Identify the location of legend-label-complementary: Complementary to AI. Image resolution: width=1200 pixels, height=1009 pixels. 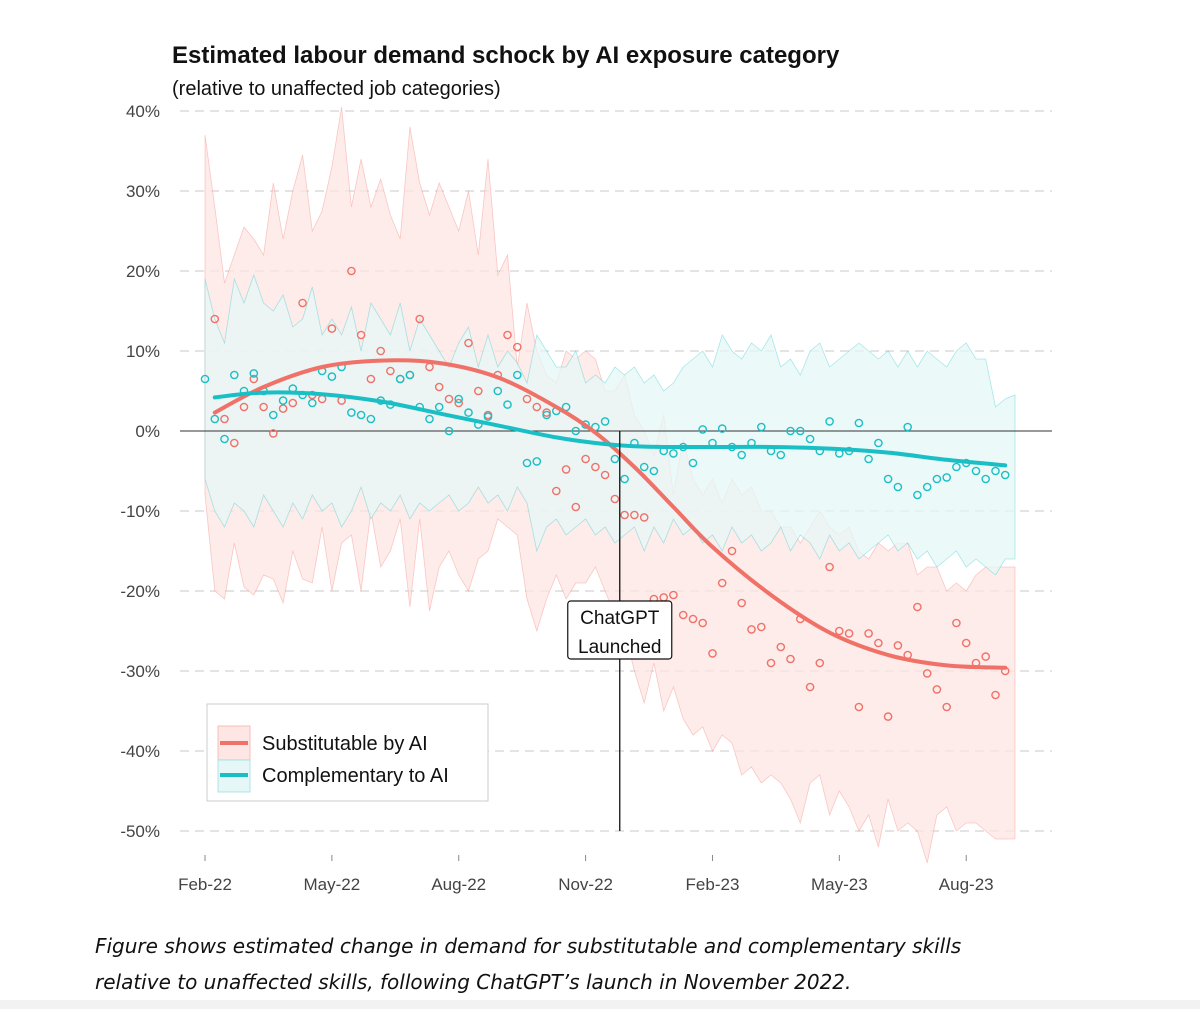
(355, 776).